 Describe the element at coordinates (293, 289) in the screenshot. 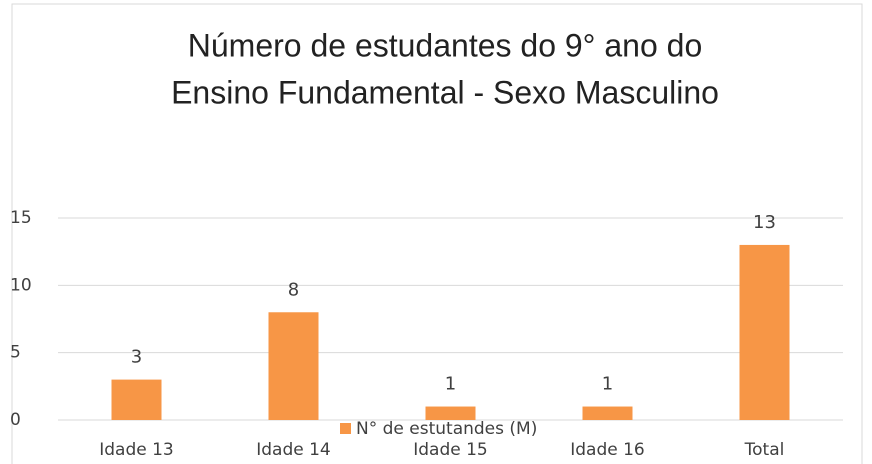

I see `data-label: 8` at that location.